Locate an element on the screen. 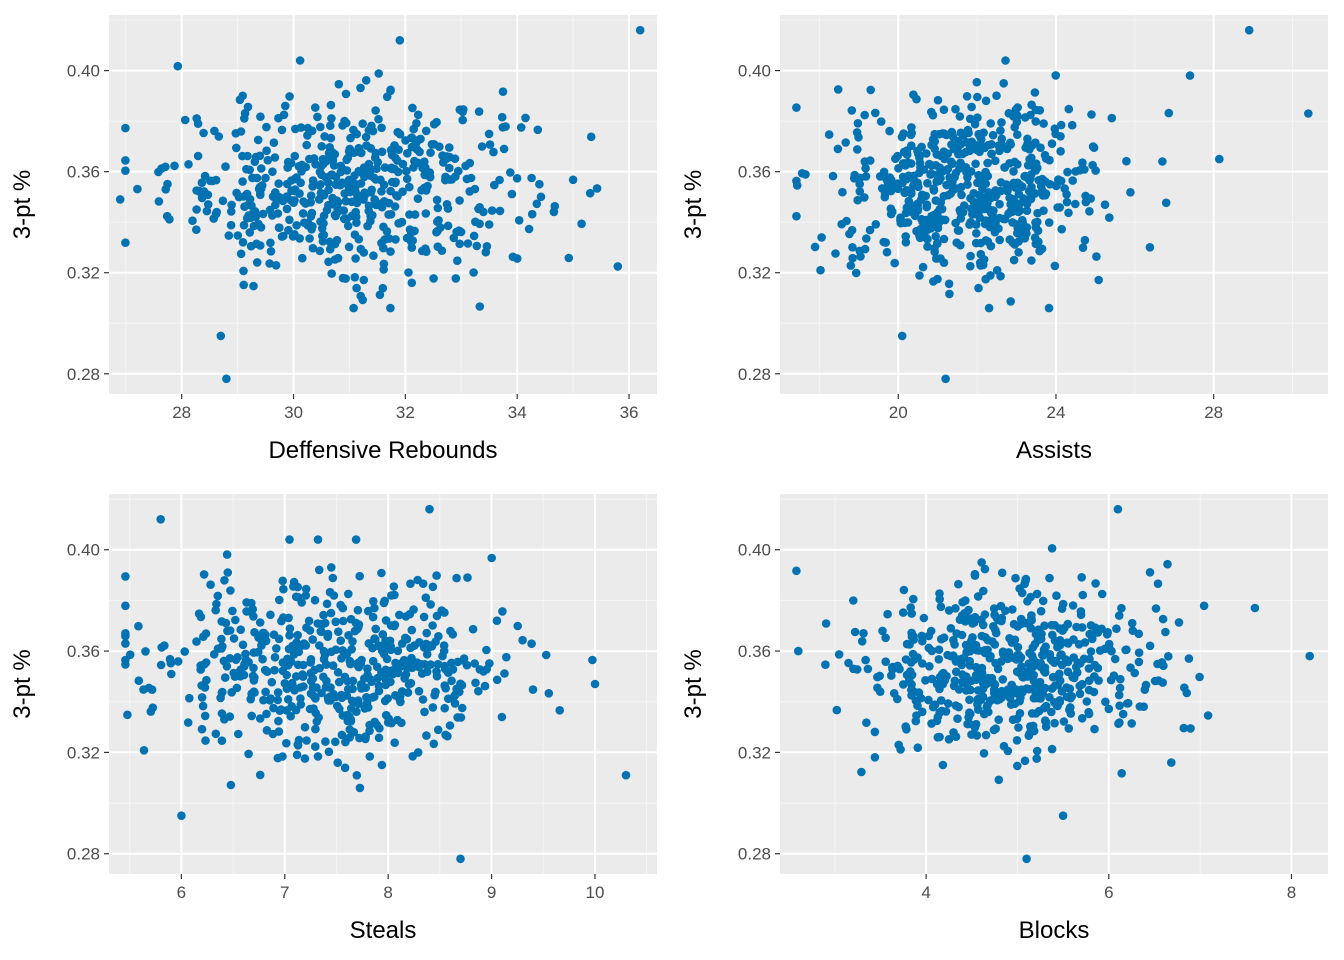 The height and width of the screenshot is (960, 1344). x-axis-title: Assists is located at coordinates (1054, 450).